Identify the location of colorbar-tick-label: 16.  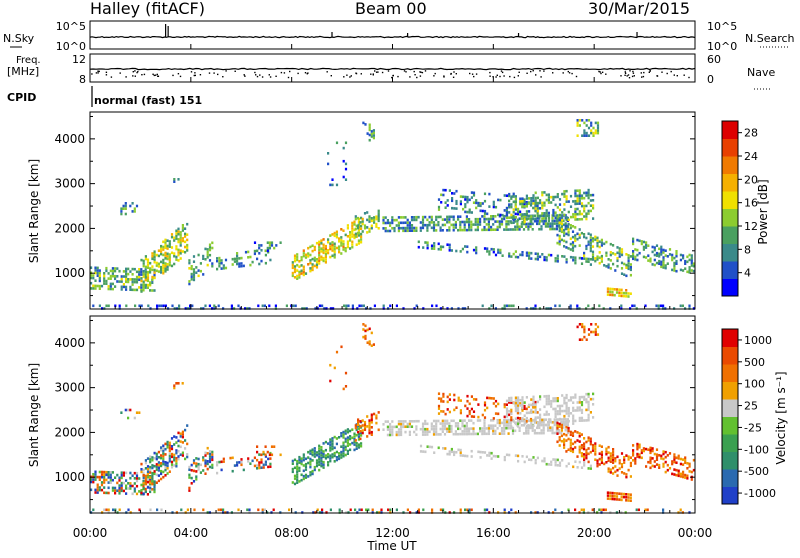
(751, 203).